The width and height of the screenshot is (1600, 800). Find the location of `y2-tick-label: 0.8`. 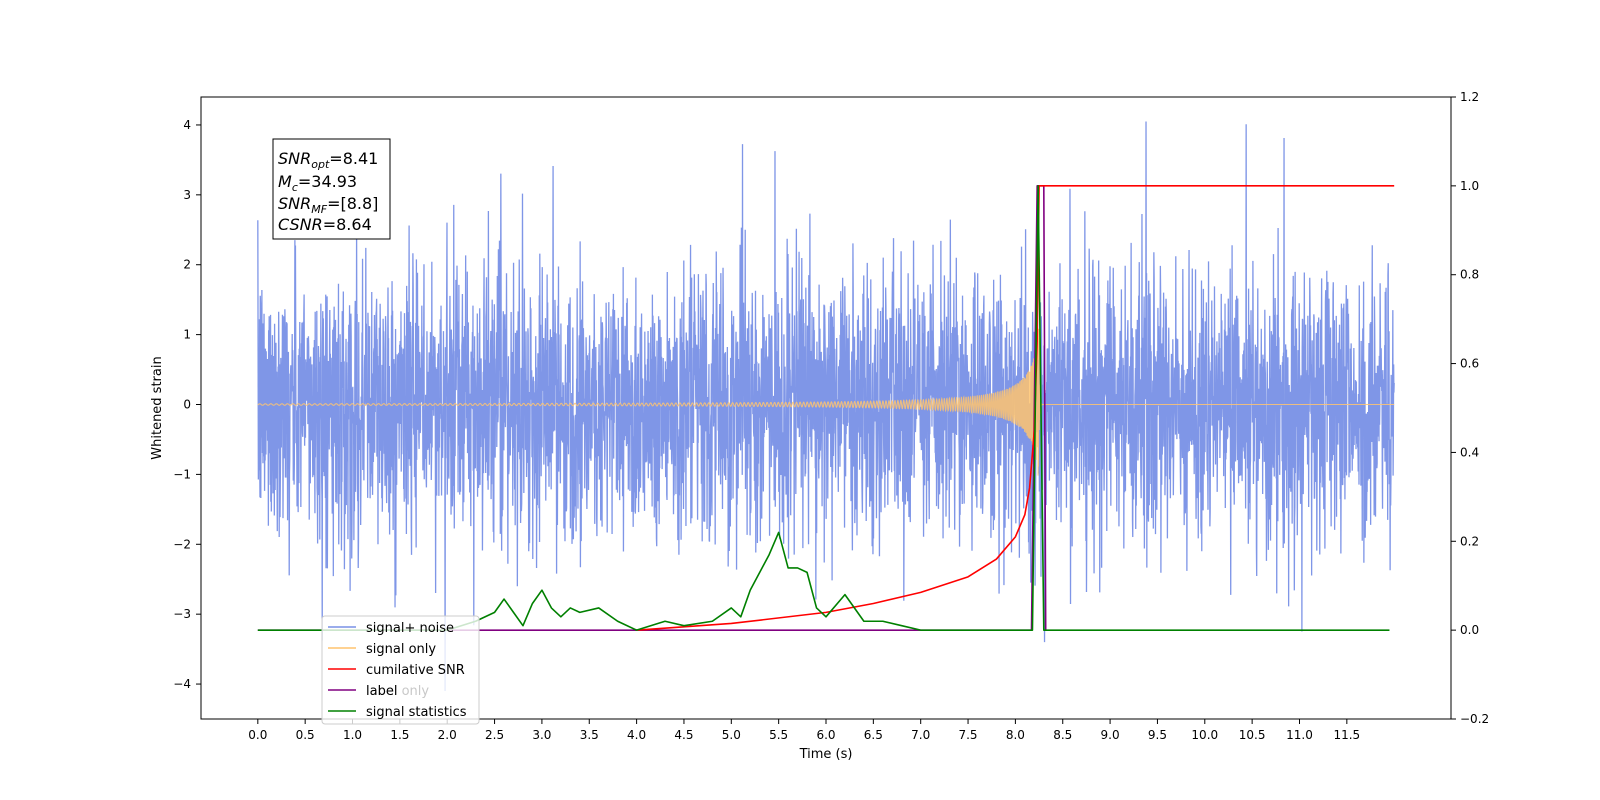

y2-tick-label: 0.8 is located at coordinates (1469, 275).